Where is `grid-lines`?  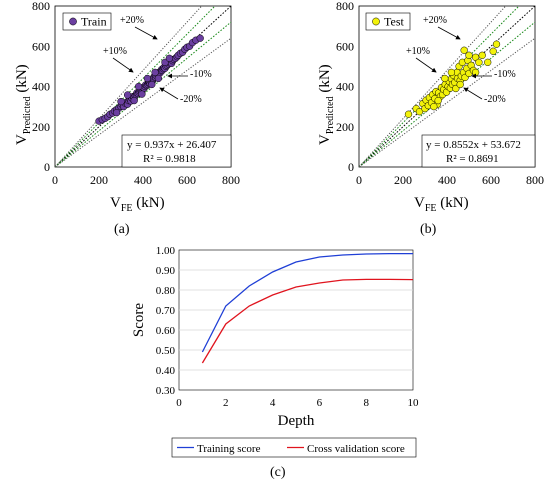 grid-lines is located at coordinates (296, 320).